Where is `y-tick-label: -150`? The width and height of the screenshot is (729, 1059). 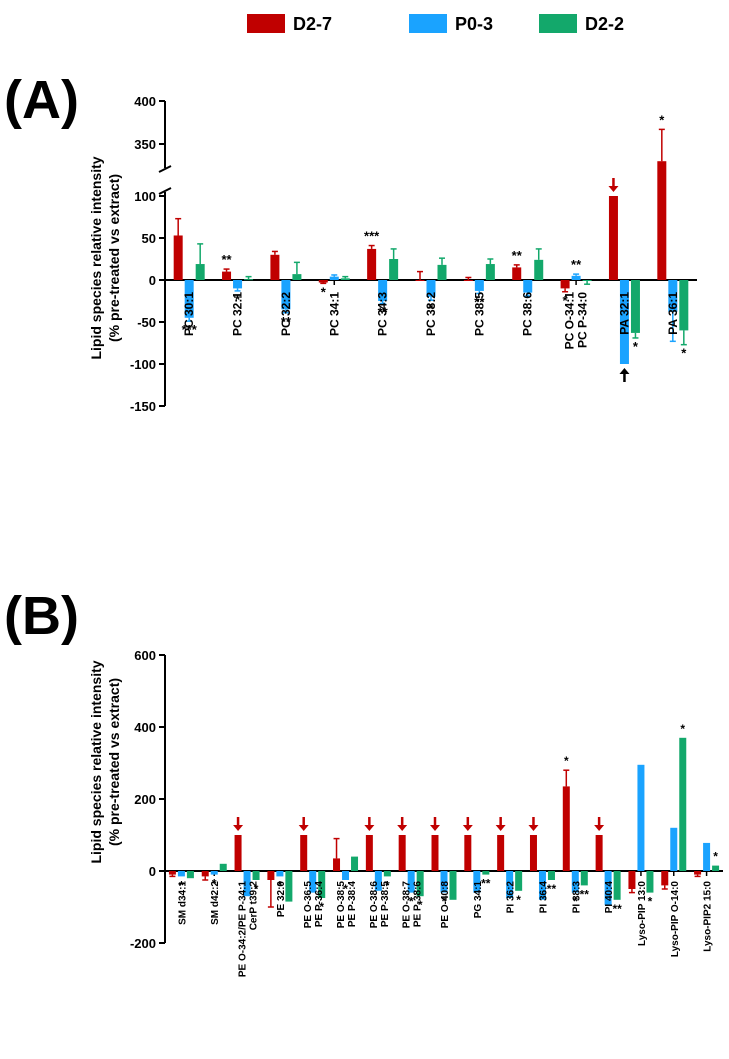
y-tick-label: -150 is located at coordinates (143, 406).